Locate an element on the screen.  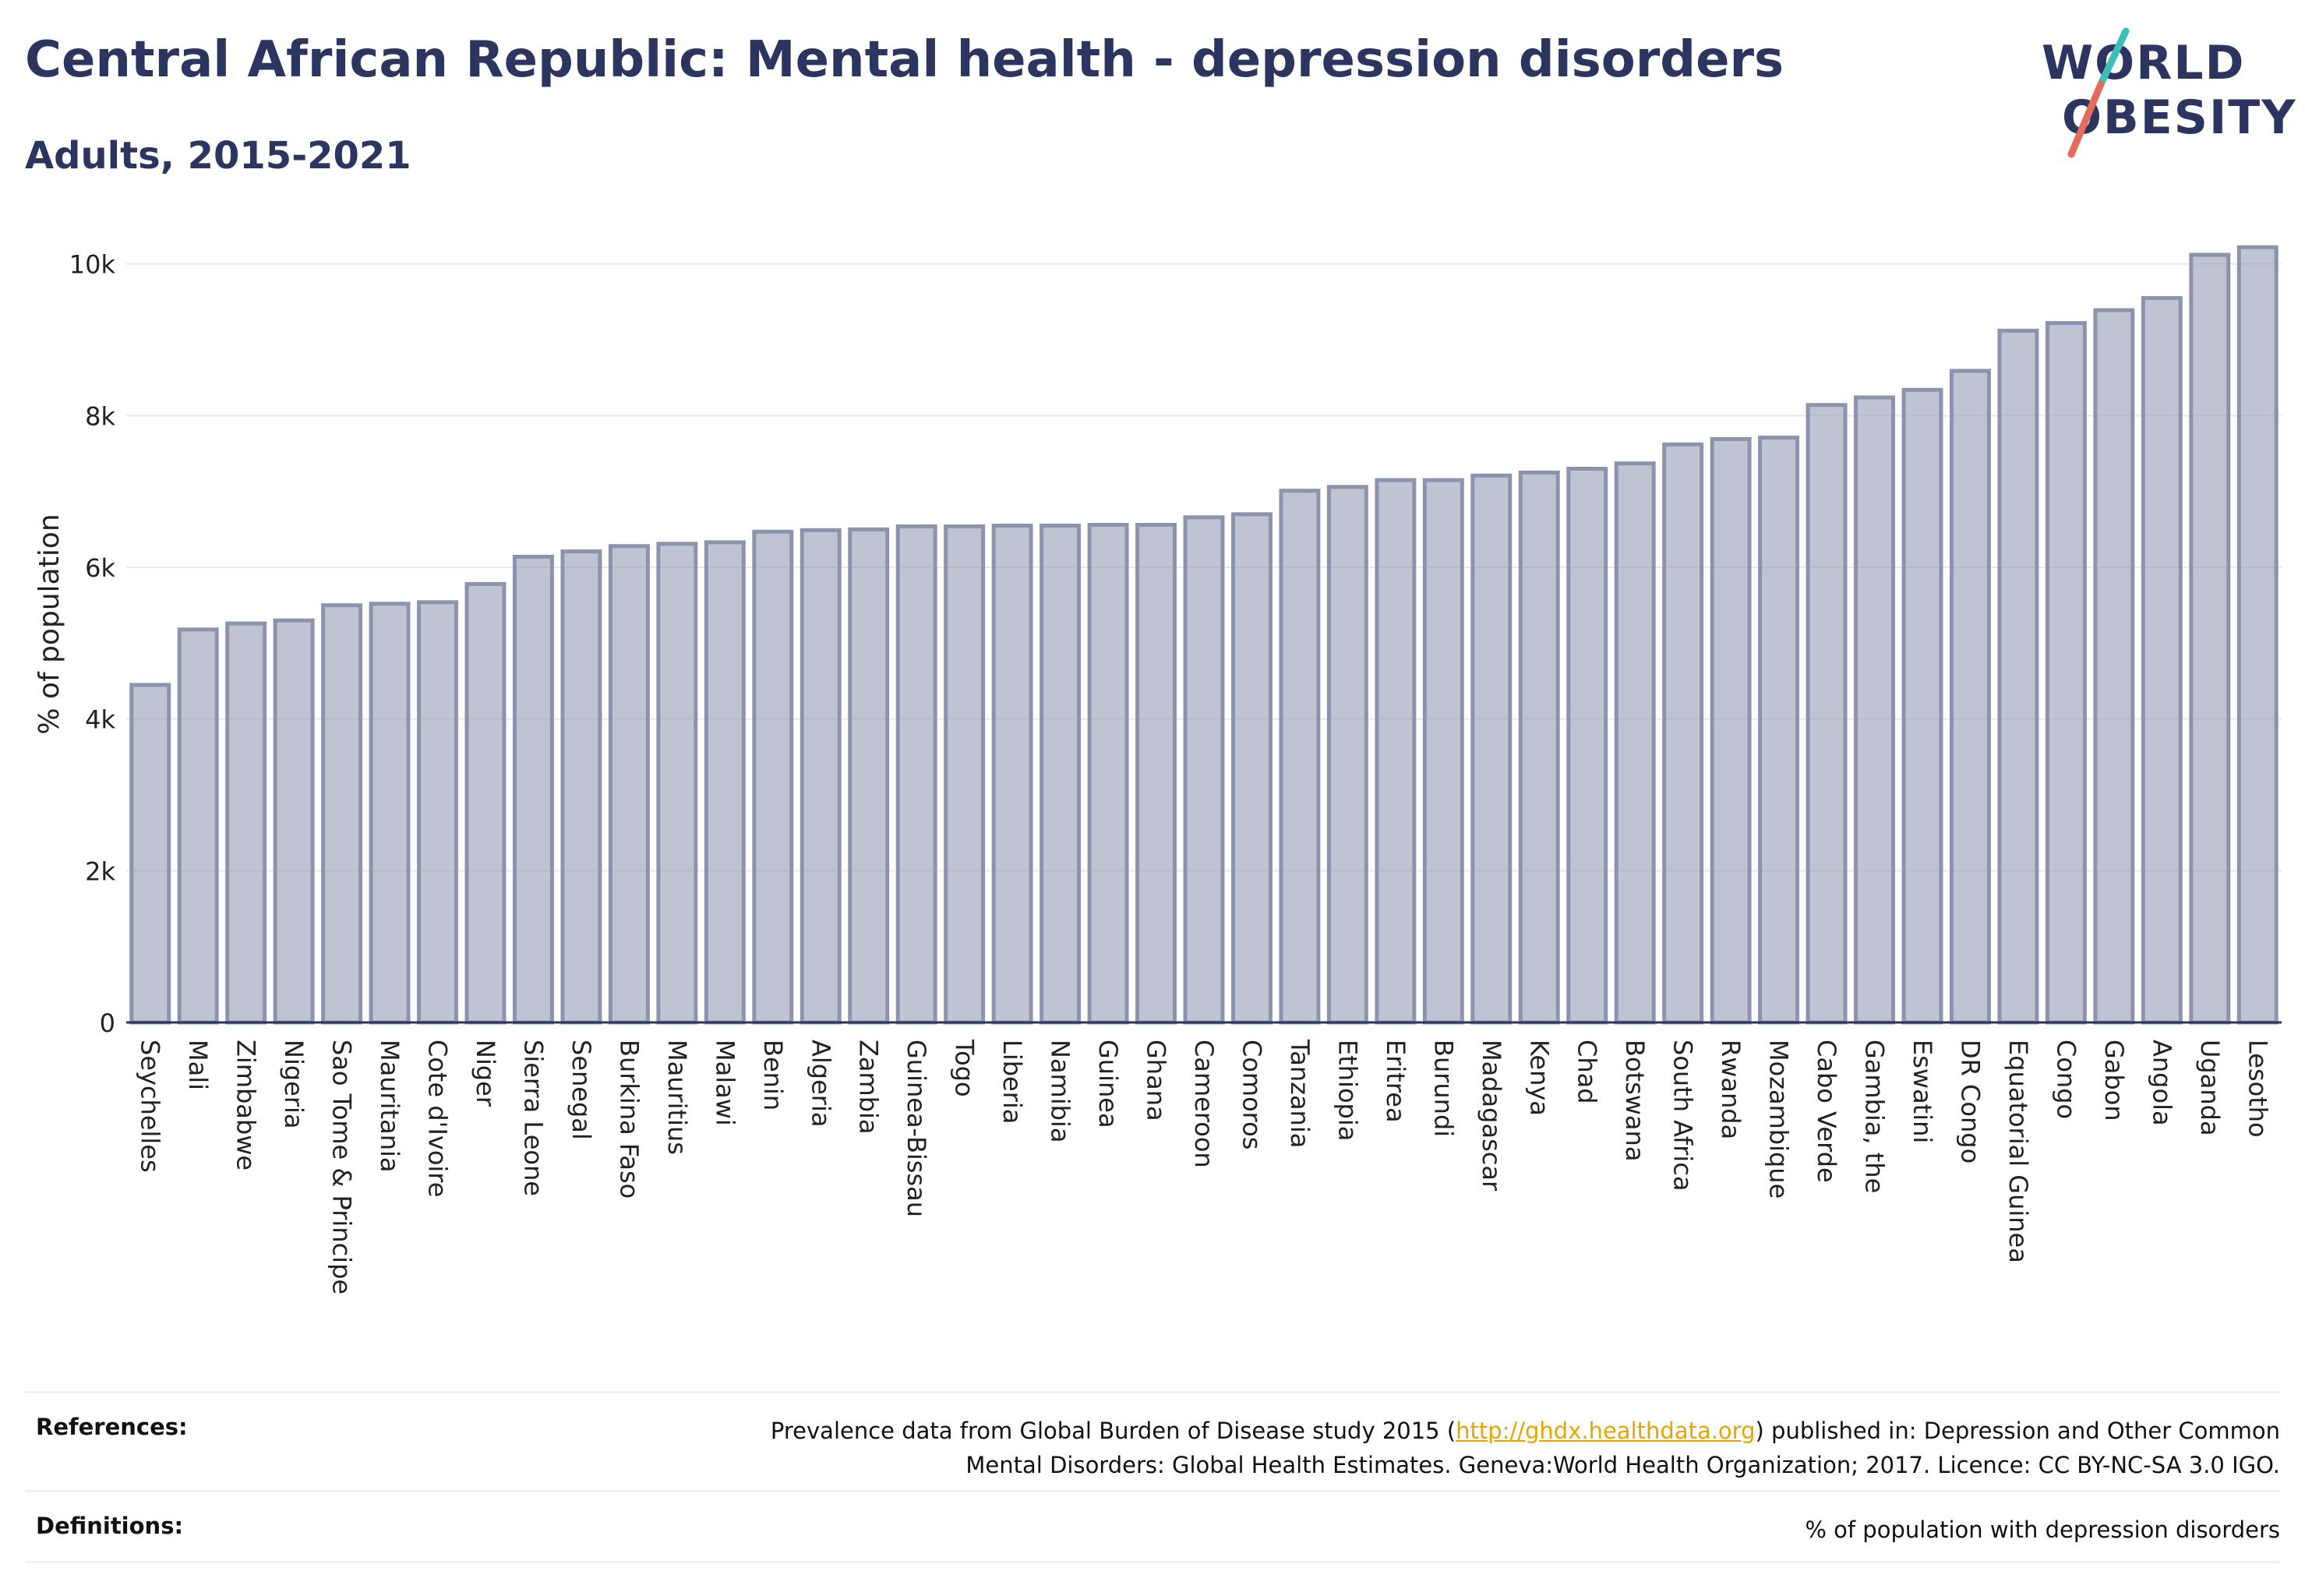
x-tick-label: Cabo Verde is located at coordinates (1826, 1111).